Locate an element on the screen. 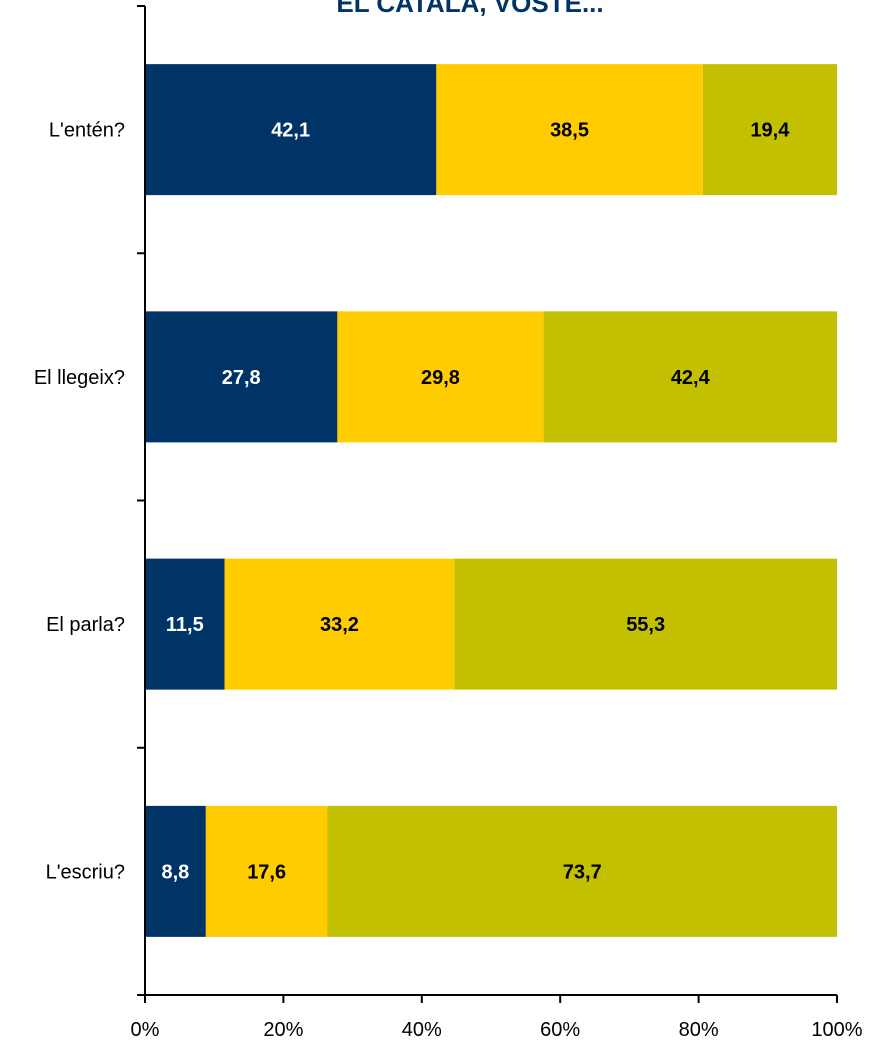  category-label: El llegeix? is located at coordinates (79, 378).